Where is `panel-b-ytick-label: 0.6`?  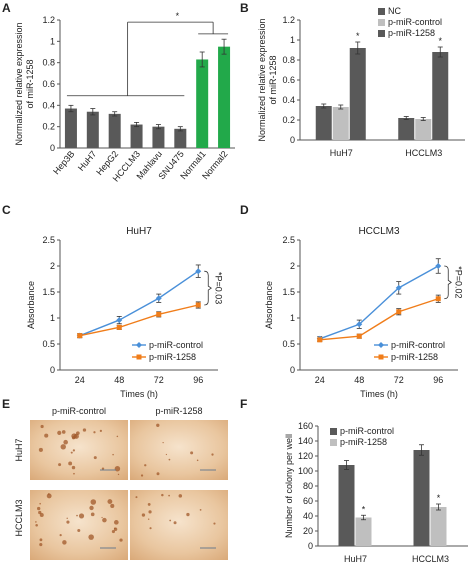 panel-b-ytick-label: 0.6 is located at coordinates (288, 80).